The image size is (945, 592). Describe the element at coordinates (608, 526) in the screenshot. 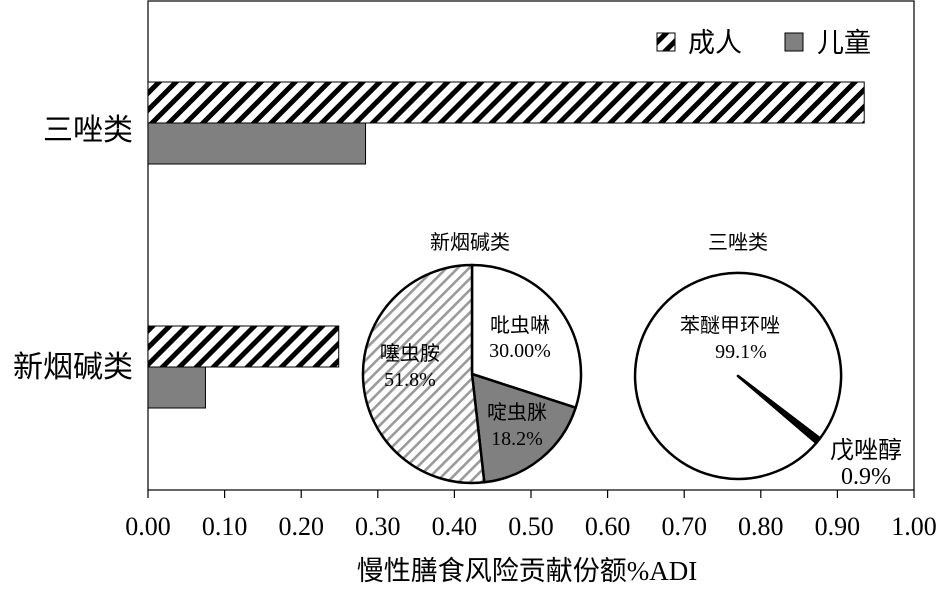

I see `x-tick-label: 0.60` at that location.